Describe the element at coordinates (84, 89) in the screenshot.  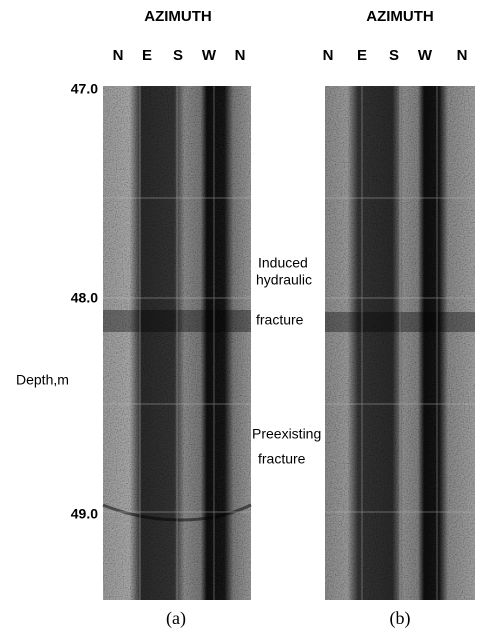
I see `depth-tick-label: 47.0` at that location.